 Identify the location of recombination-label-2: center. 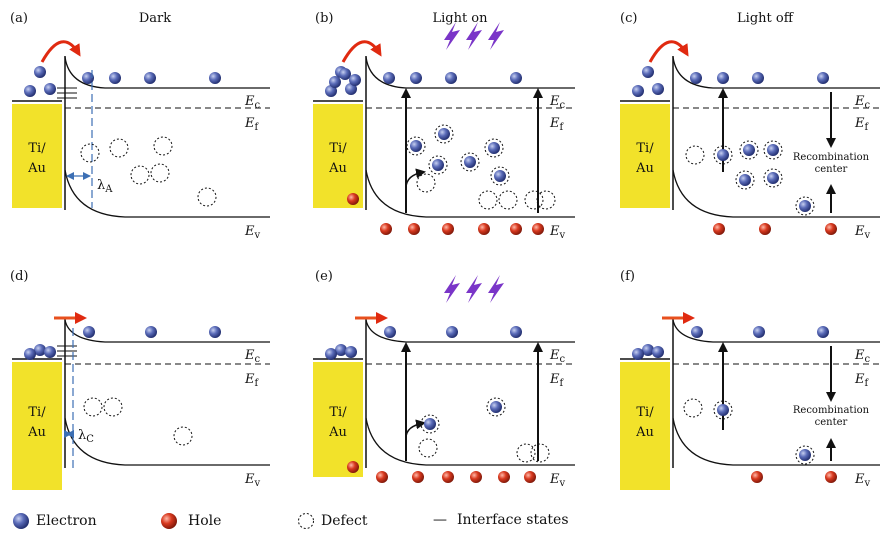
(831, 422).